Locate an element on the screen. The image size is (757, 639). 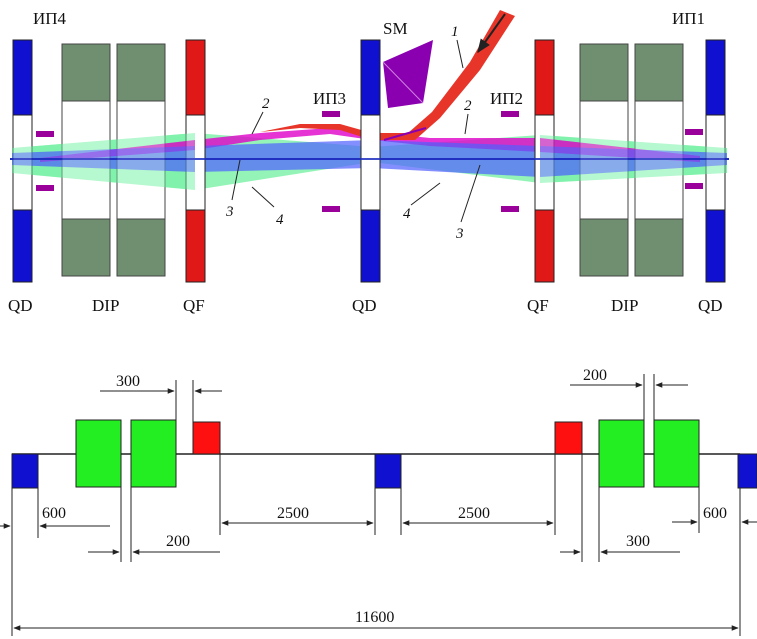
pickup-3-upper is located at coordinates (331, 114).